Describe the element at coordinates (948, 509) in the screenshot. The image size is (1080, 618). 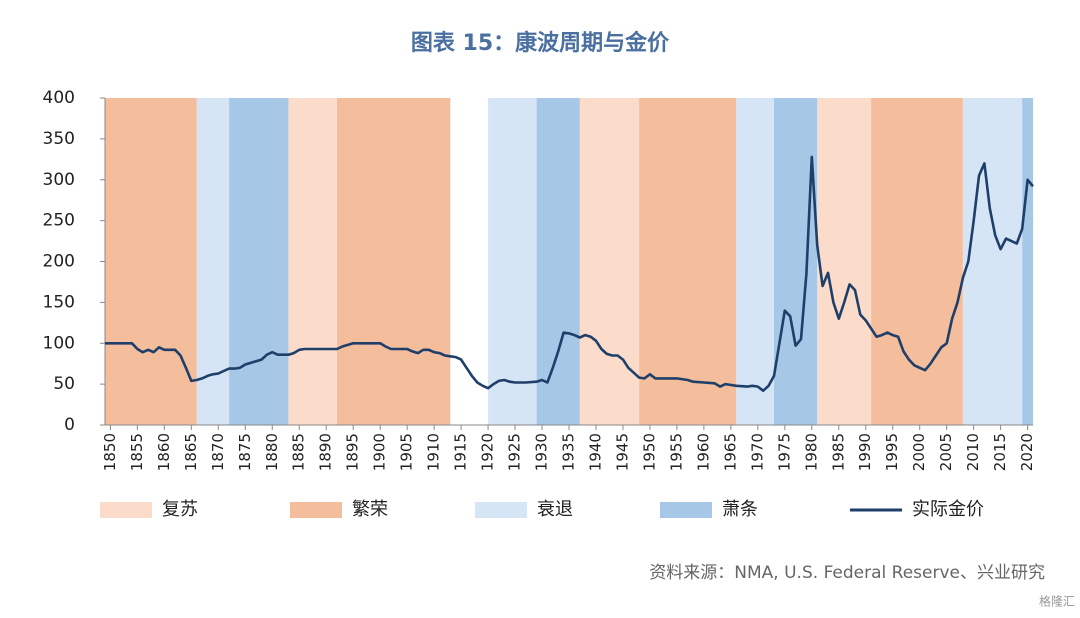
I see `legend-label: 实际金价` at that location.